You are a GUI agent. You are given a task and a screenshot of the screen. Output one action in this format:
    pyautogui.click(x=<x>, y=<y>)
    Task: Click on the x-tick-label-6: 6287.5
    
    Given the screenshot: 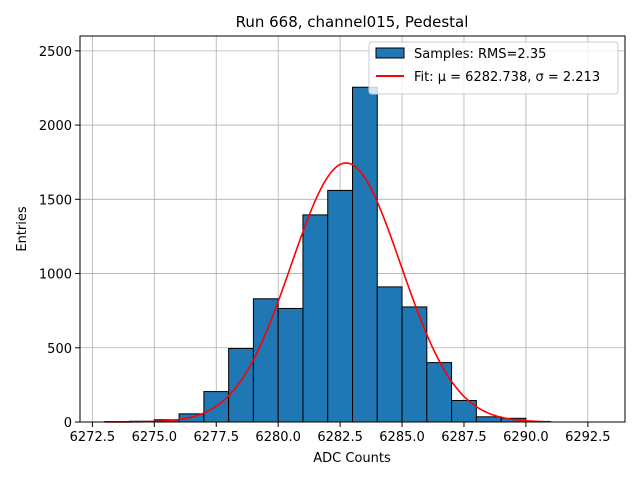 What is the action you would take?
    pyautogui.click(x=464, y=437)
    